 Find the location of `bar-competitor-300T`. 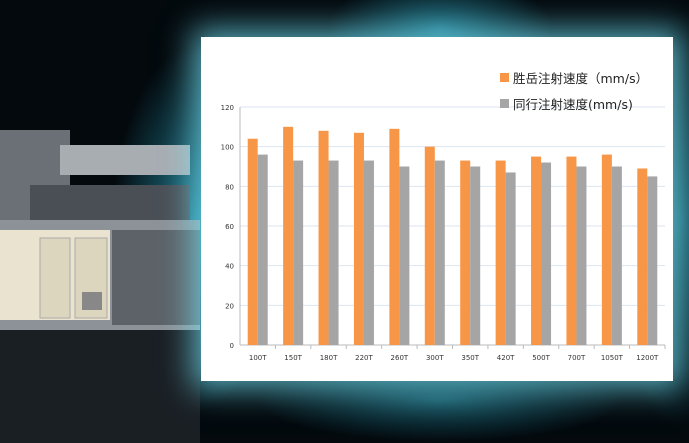

bar-competitor-300T is located at coordinates (439, 252).